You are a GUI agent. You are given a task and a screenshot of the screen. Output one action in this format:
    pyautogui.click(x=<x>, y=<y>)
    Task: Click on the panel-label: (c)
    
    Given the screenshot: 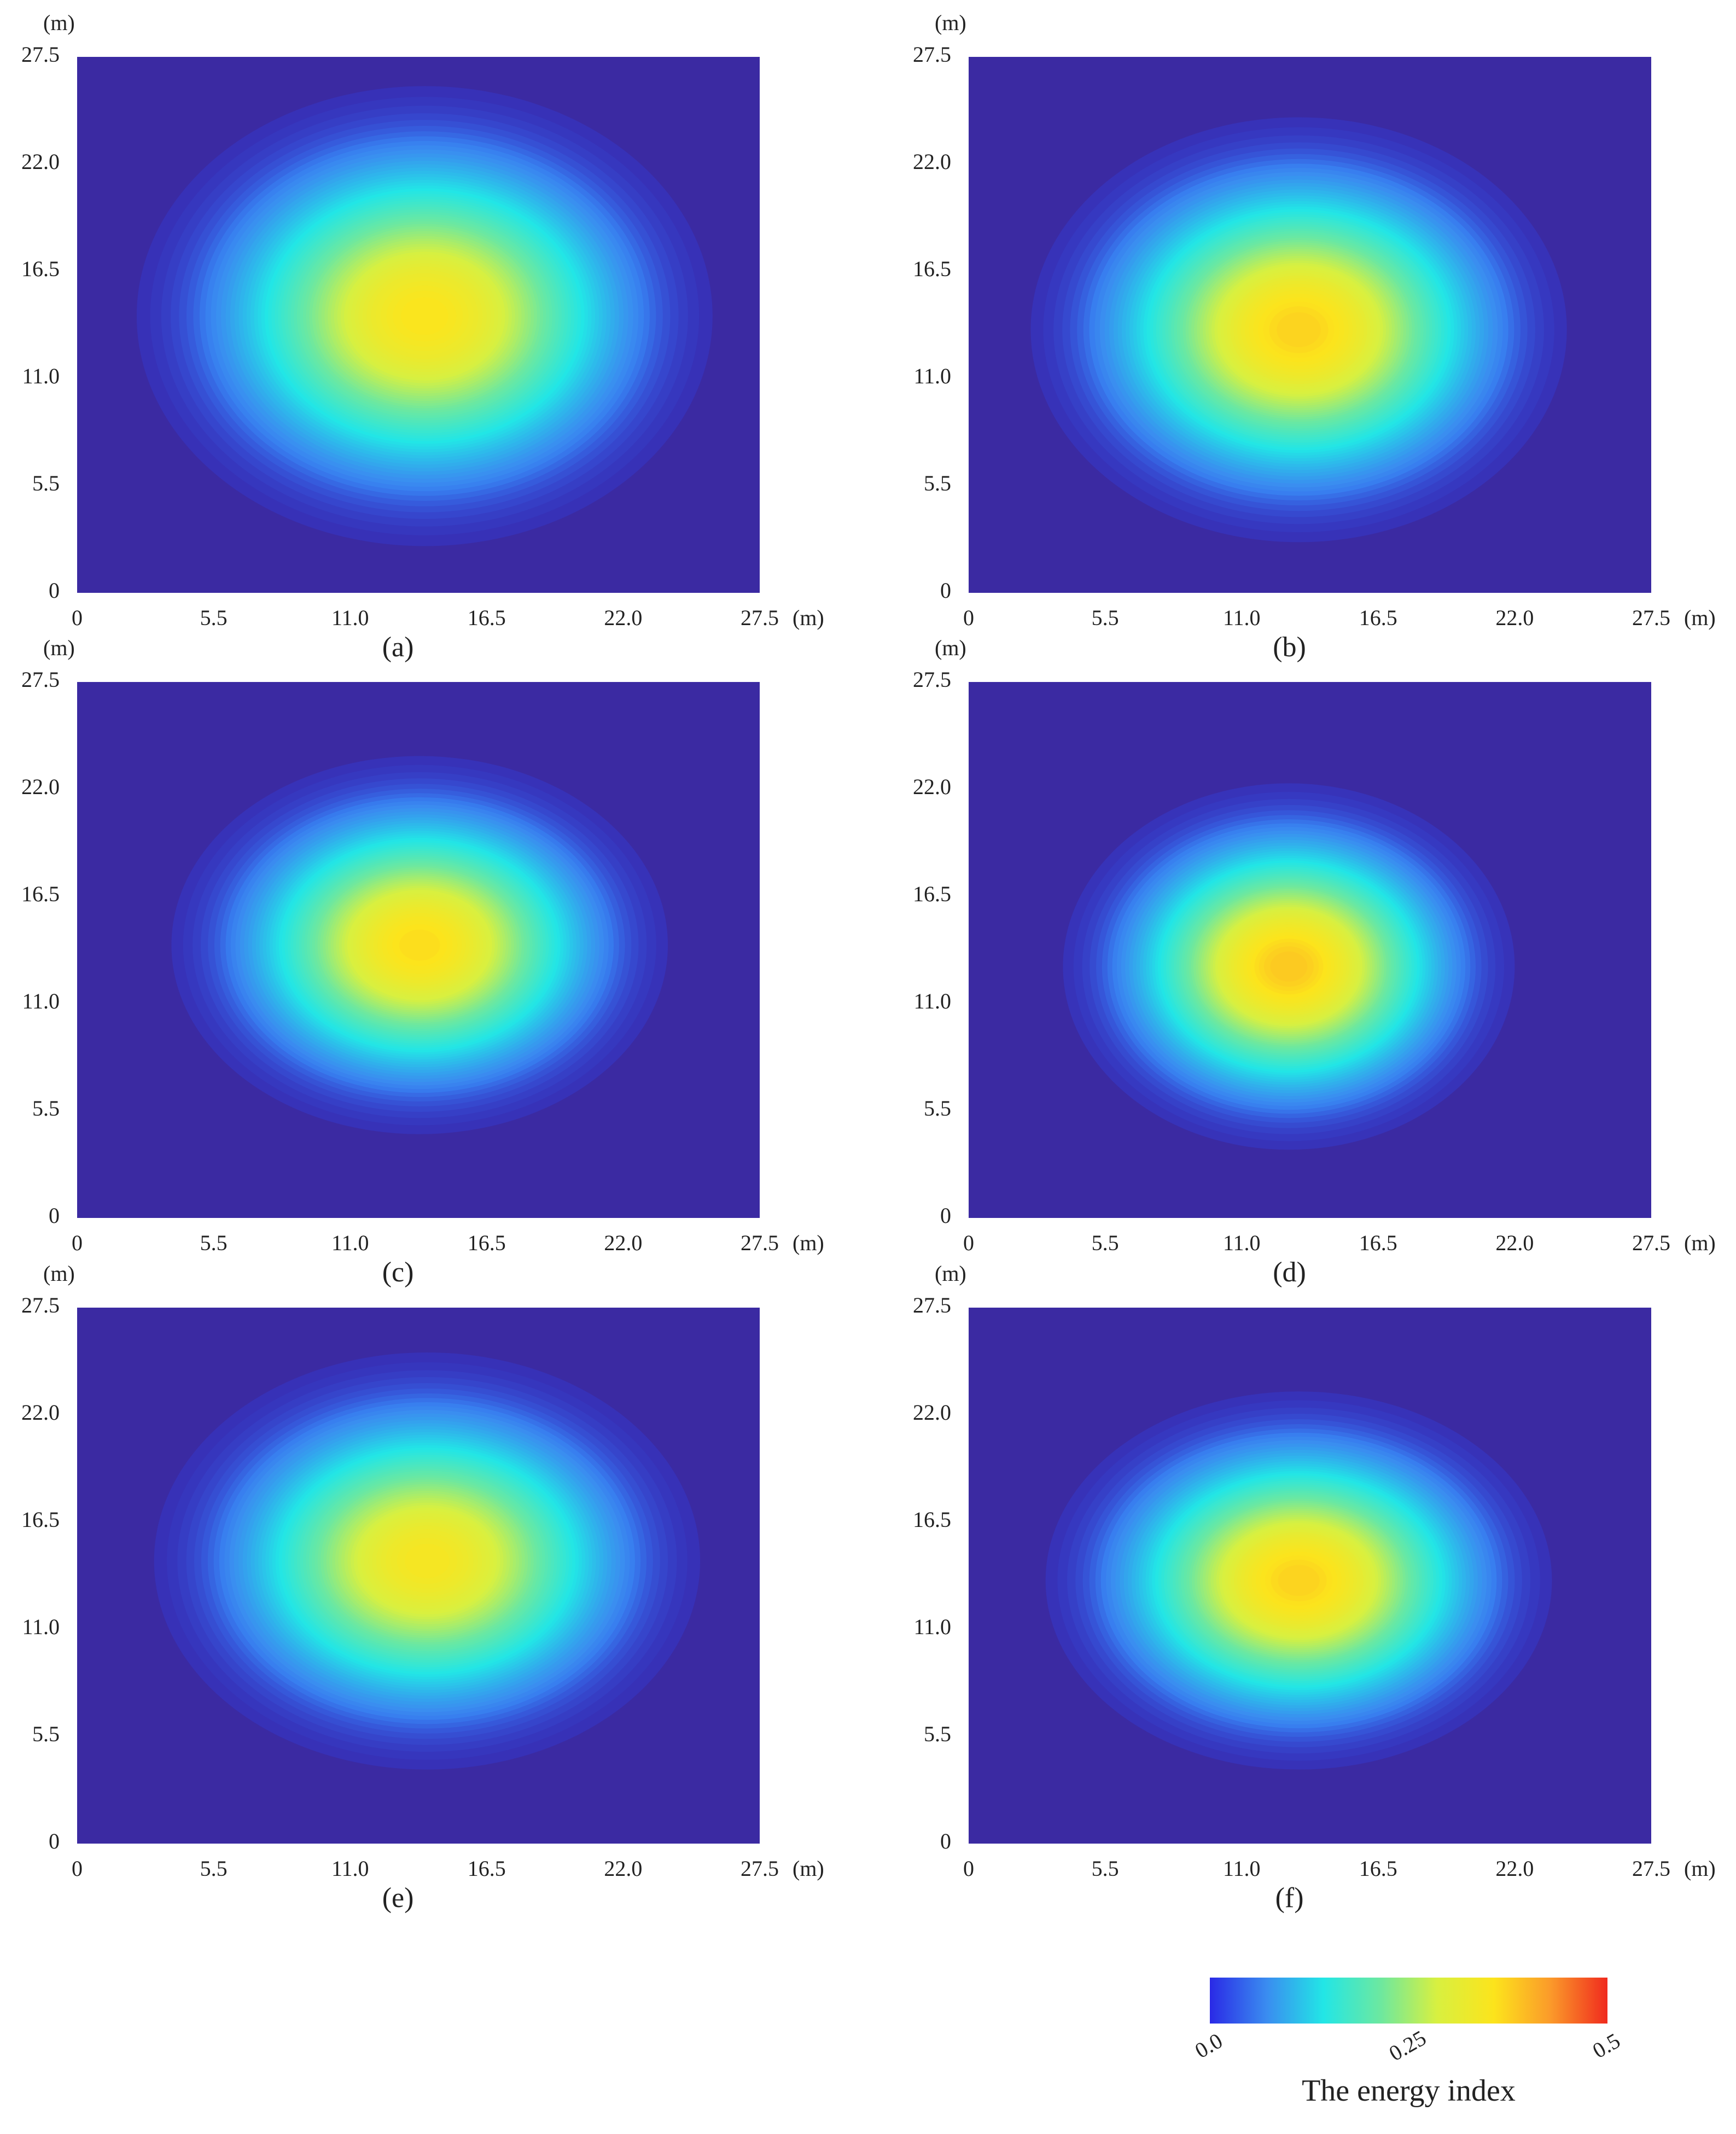 What is the action you would take?
    pyautogui.click(x=398, y=1273)
    